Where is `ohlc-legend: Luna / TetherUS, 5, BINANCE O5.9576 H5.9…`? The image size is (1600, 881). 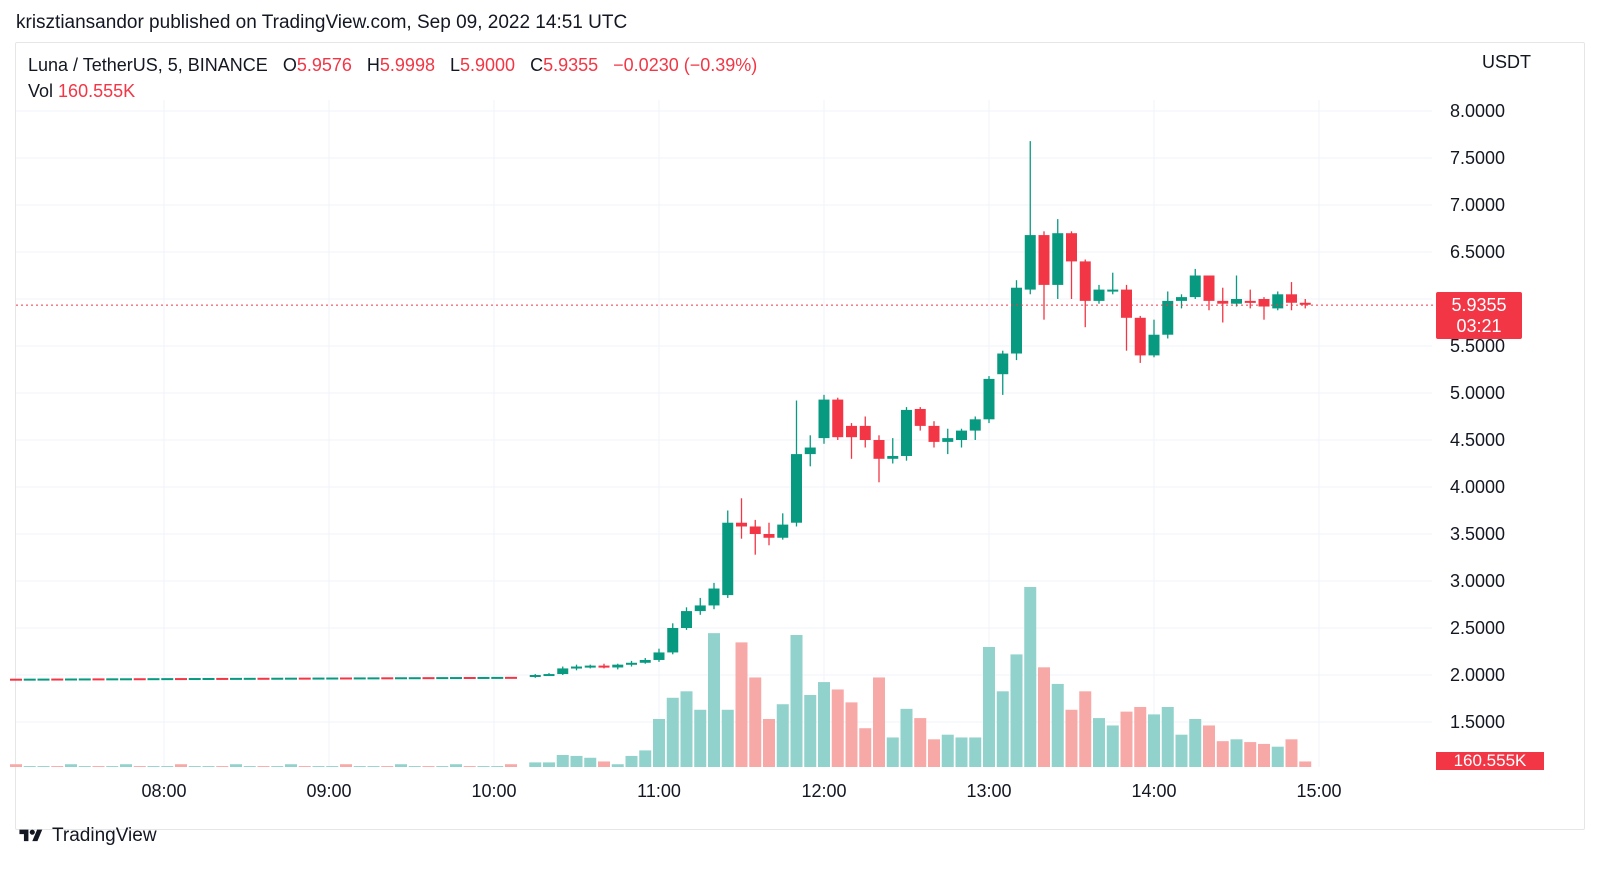
ohlc-legend: Luna / TetherUS, 5, BINANCE O5.9576 H5.9… is located at coordinates (392, 65).